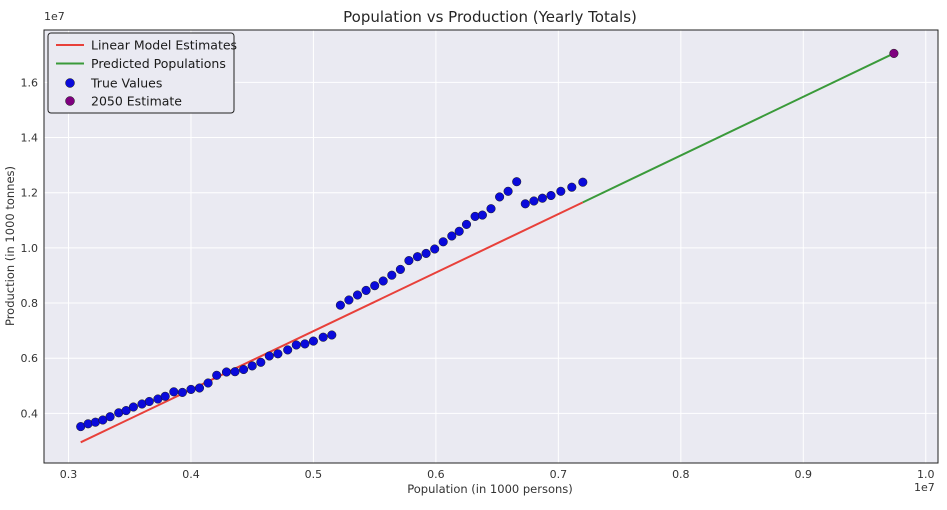 The height and width of the screenshot is (510, 947). What do you see at coordinates (497, 474) in the screenshot?
I see `x-axis-ticks: 0.3 0.4 0.5 0.6 0.7 0.8 0.9 1.0` at bounding box center [497, 474].